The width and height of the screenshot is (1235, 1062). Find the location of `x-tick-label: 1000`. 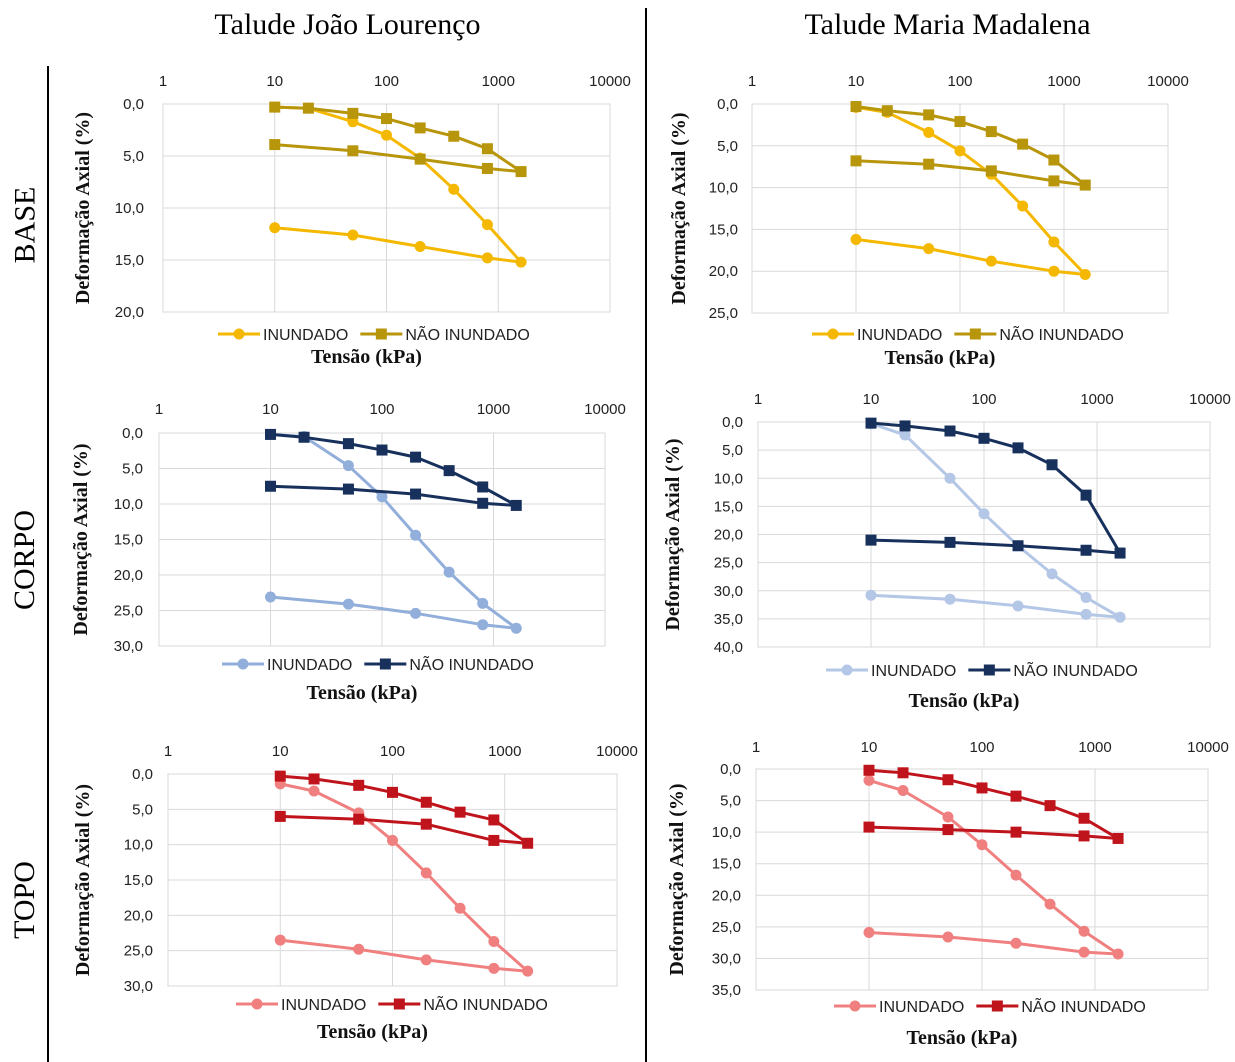

x-tick-label: 1000 is located at coordinates (504, 751).